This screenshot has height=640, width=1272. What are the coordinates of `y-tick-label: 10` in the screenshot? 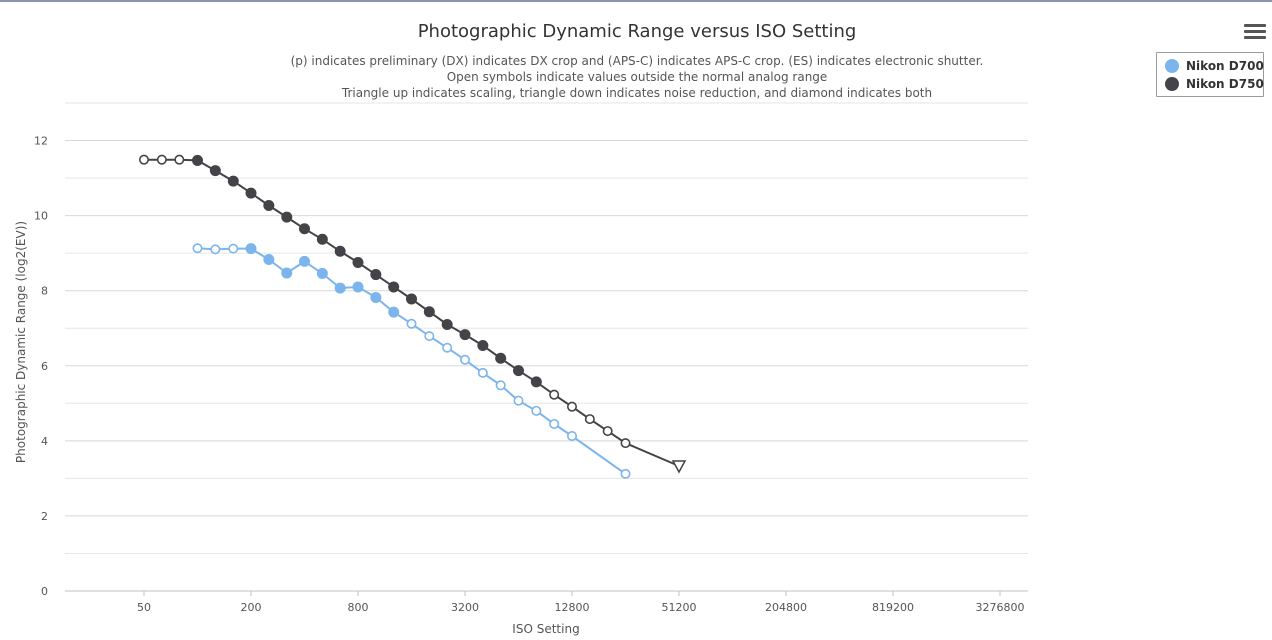 It's located at (41, 216).